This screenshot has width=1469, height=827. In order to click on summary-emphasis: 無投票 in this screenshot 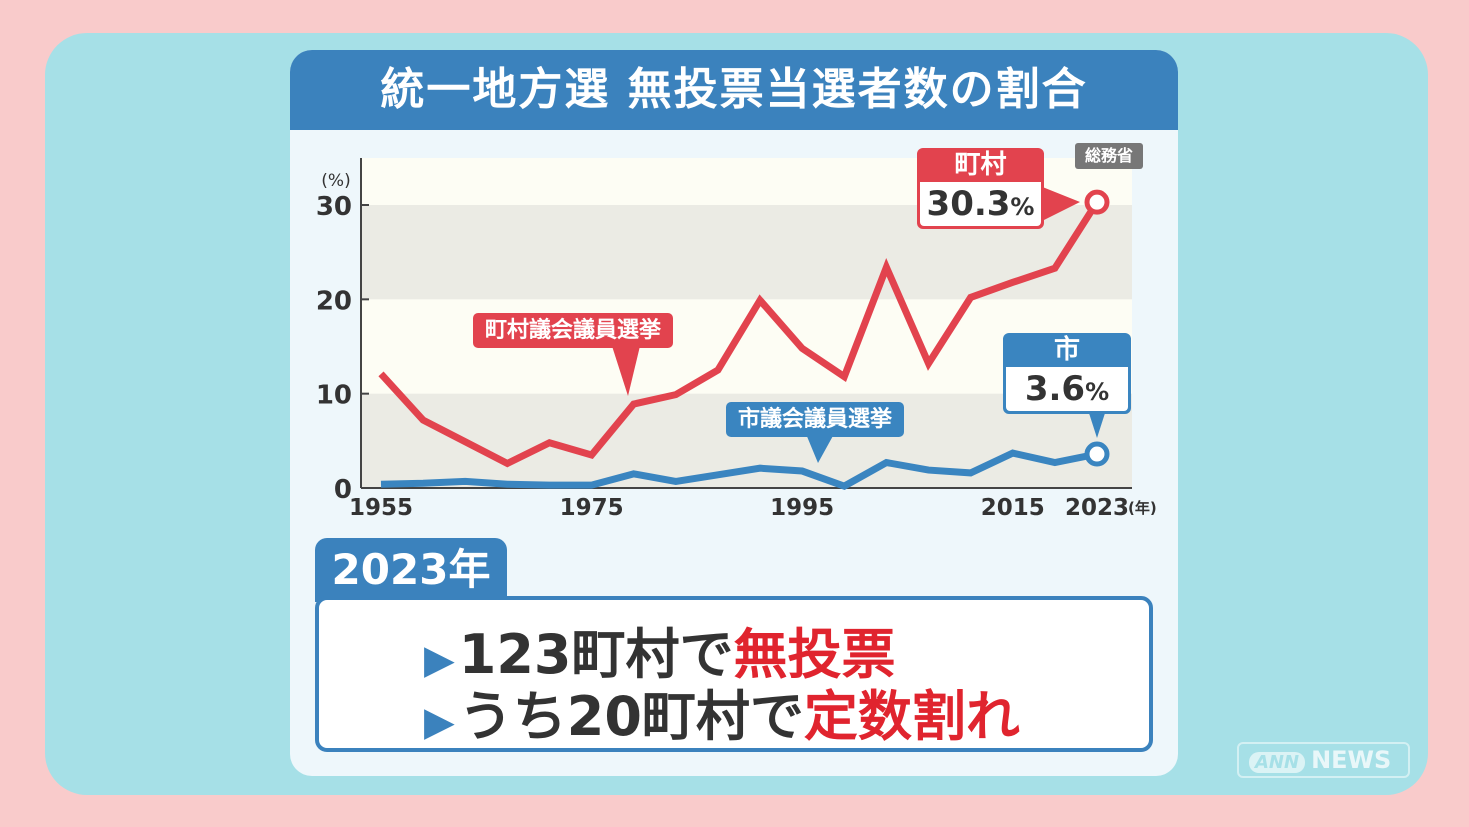, I will do `click(814, 654)`.